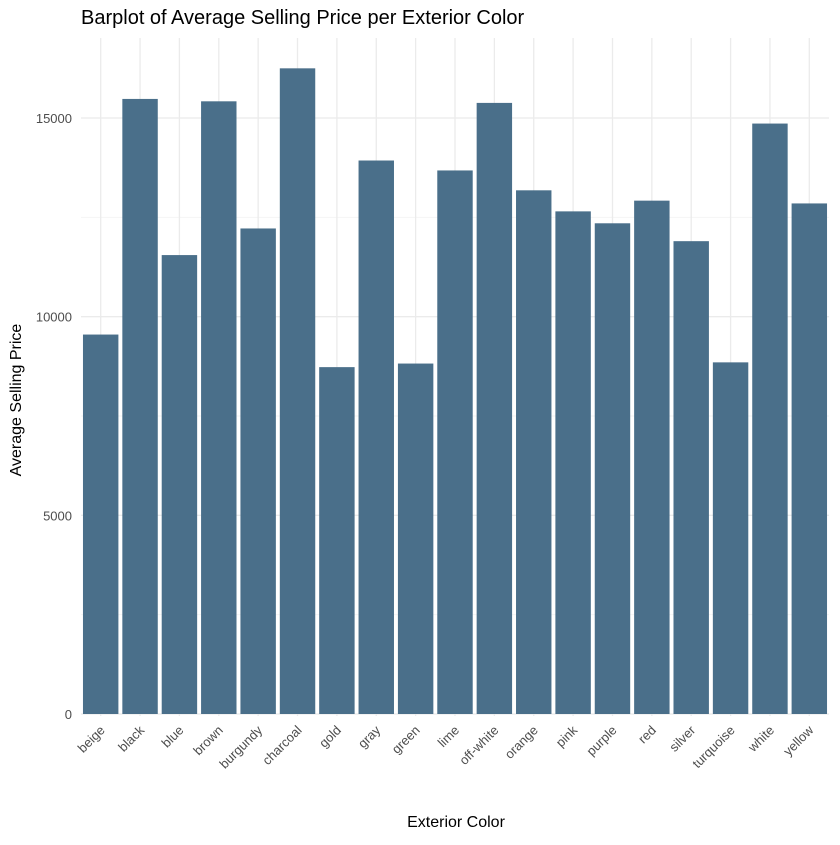 Image resolution: width=840 pixels, height=845 pixels. I want to click on x-tick-label: turquoise, so click(713, 747).